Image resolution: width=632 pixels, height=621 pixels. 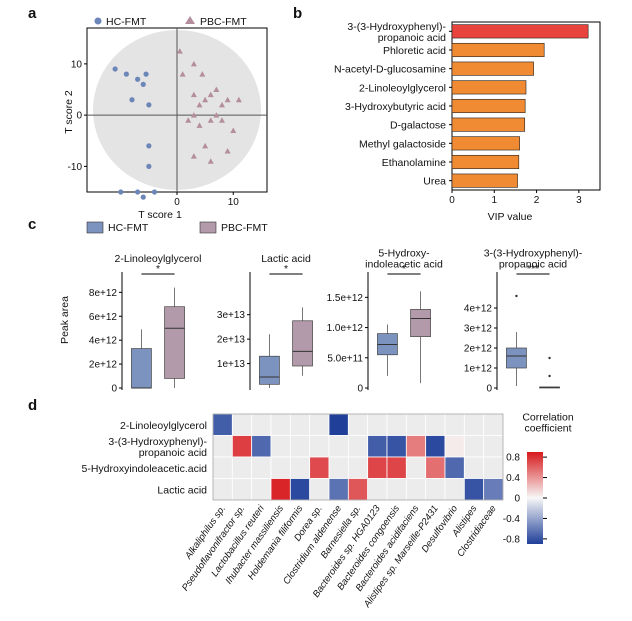 What do you see at coordinates (32, 13) in the screenshot?
I see `panel-label-a: a` at bounding box center [32, 13].